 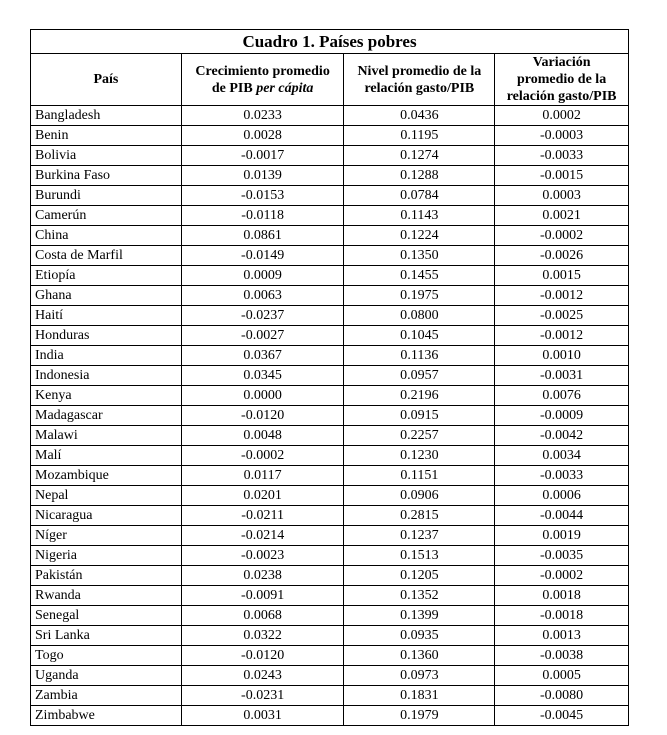 I want to click on spending-level-cell: 0.1151, so click(x=419, y=475).